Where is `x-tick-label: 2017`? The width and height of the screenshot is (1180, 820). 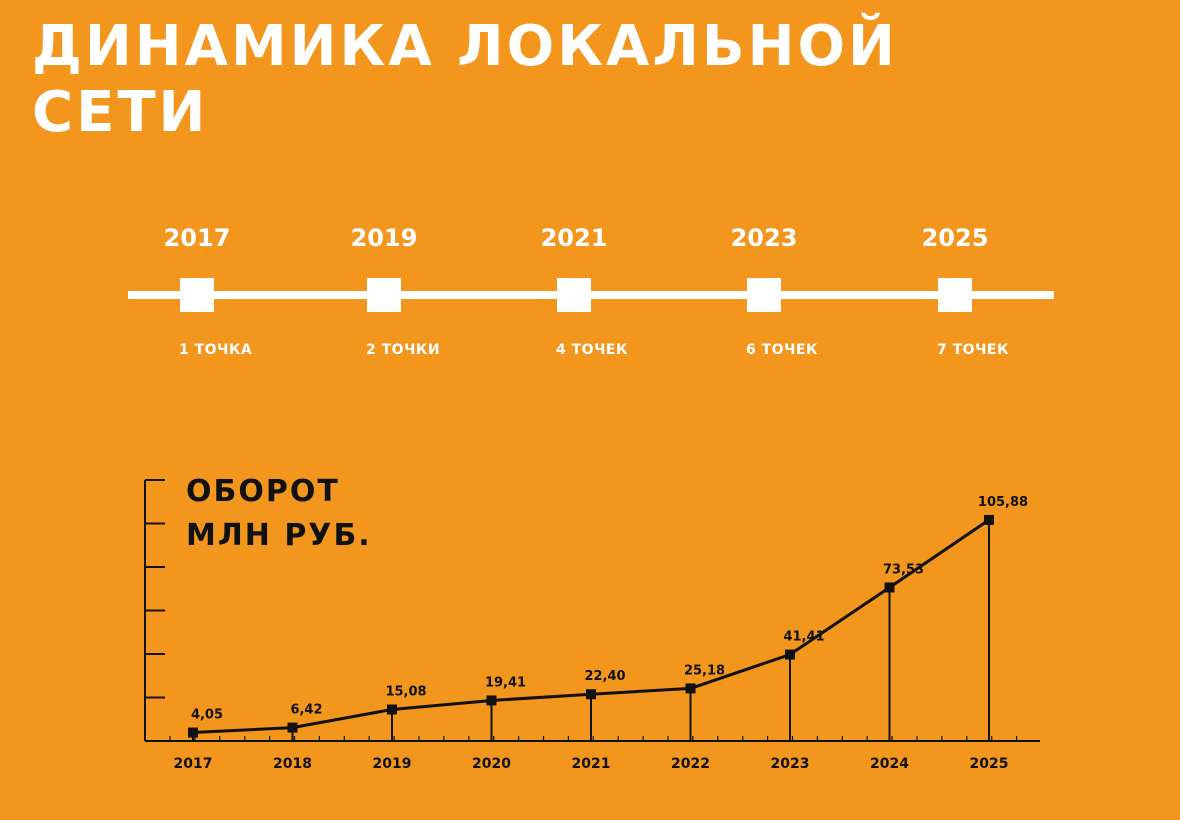 x-tick-label: 2017 is located at coordinates (193, 764).